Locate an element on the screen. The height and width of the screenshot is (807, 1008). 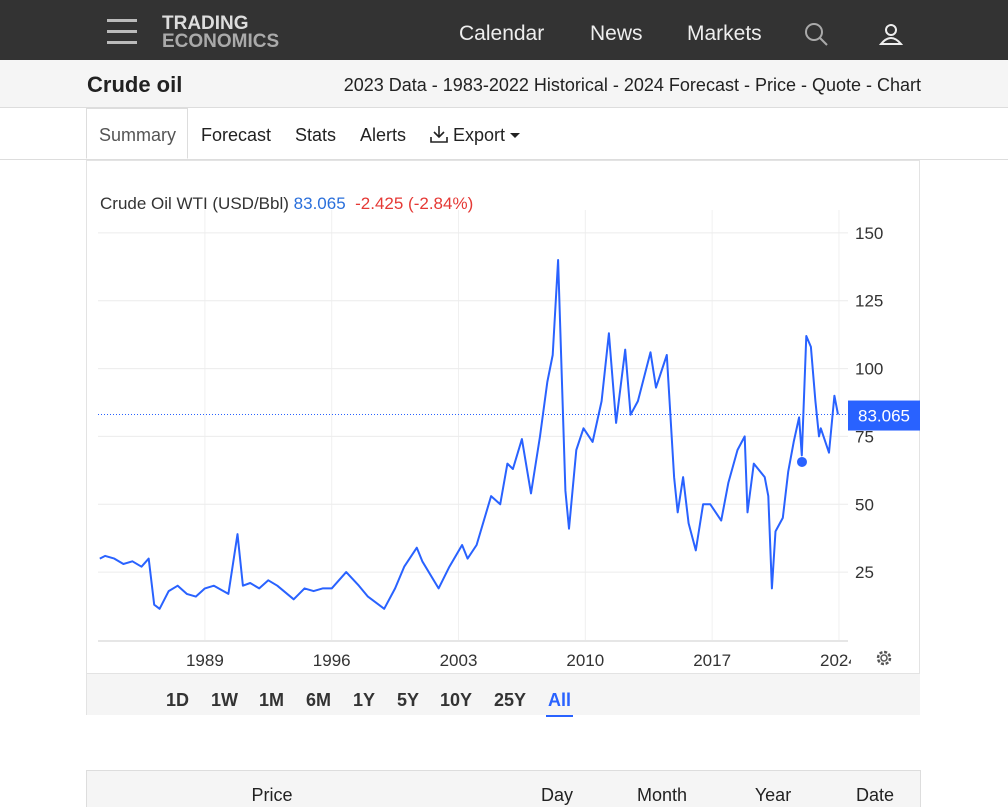
range-button: 6M is located at coordinates (319, 700).